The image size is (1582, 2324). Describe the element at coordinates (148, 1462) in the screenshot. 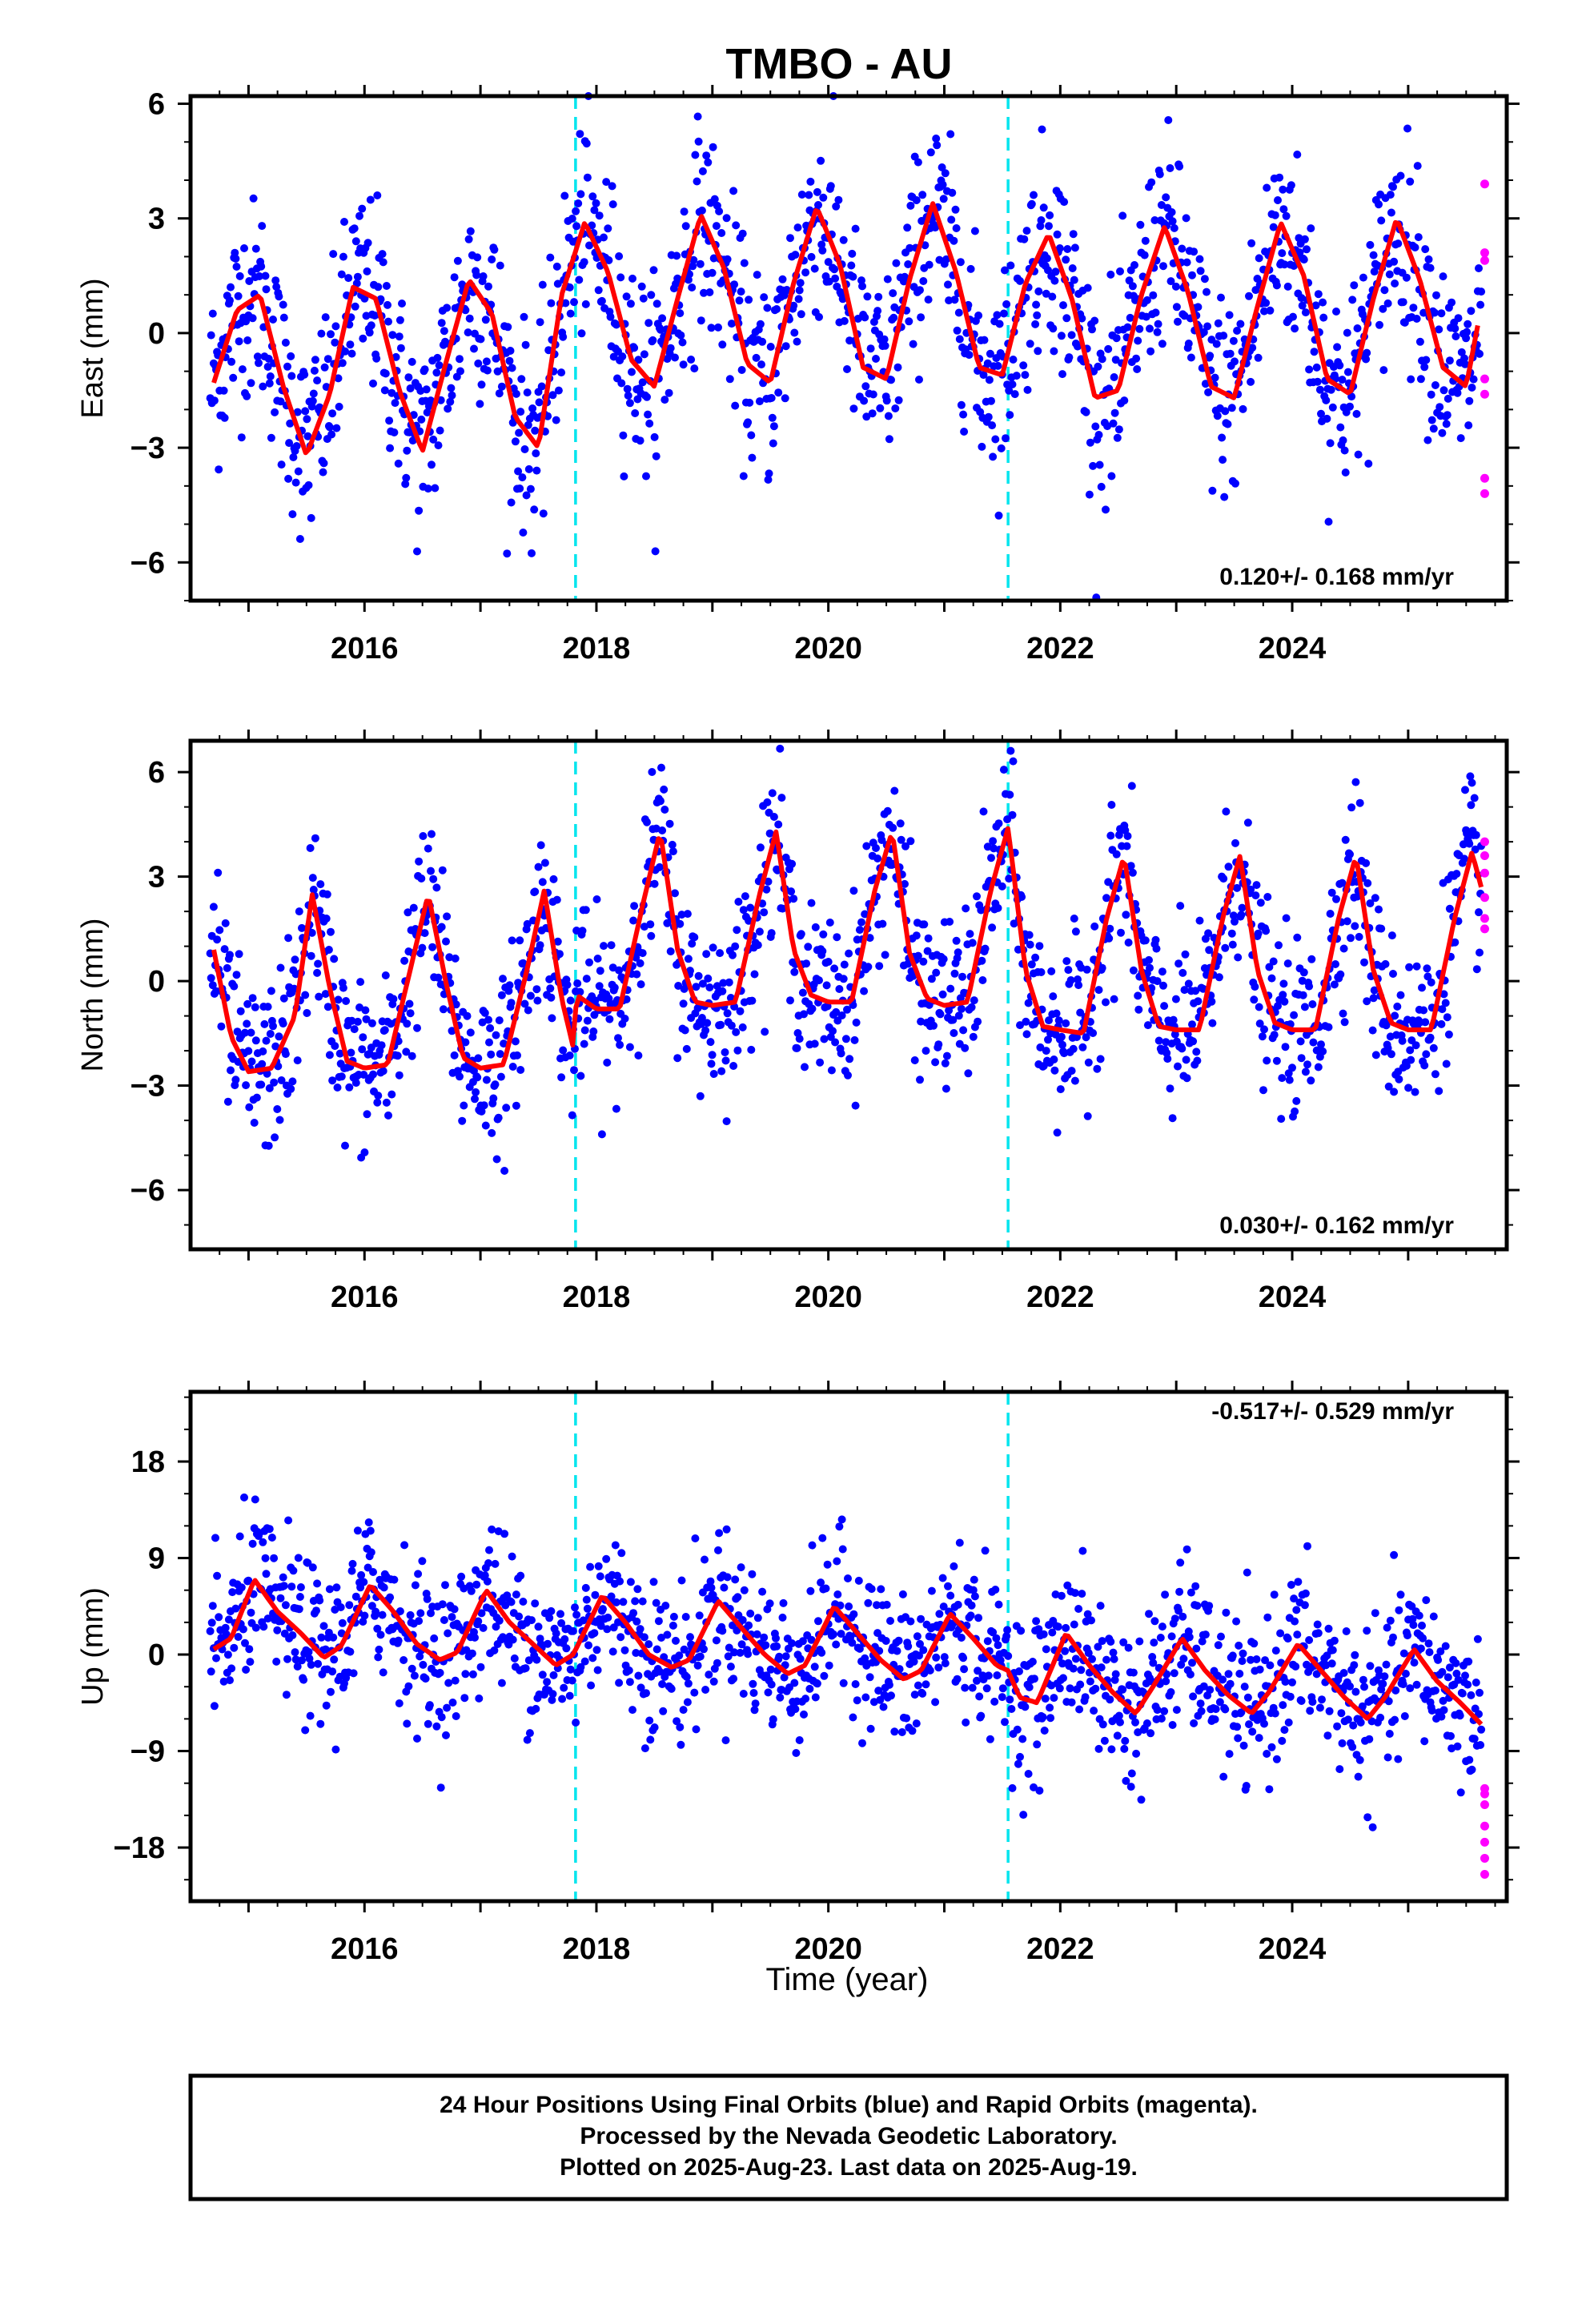

I see `up-y-tick-label: 18` at that location.